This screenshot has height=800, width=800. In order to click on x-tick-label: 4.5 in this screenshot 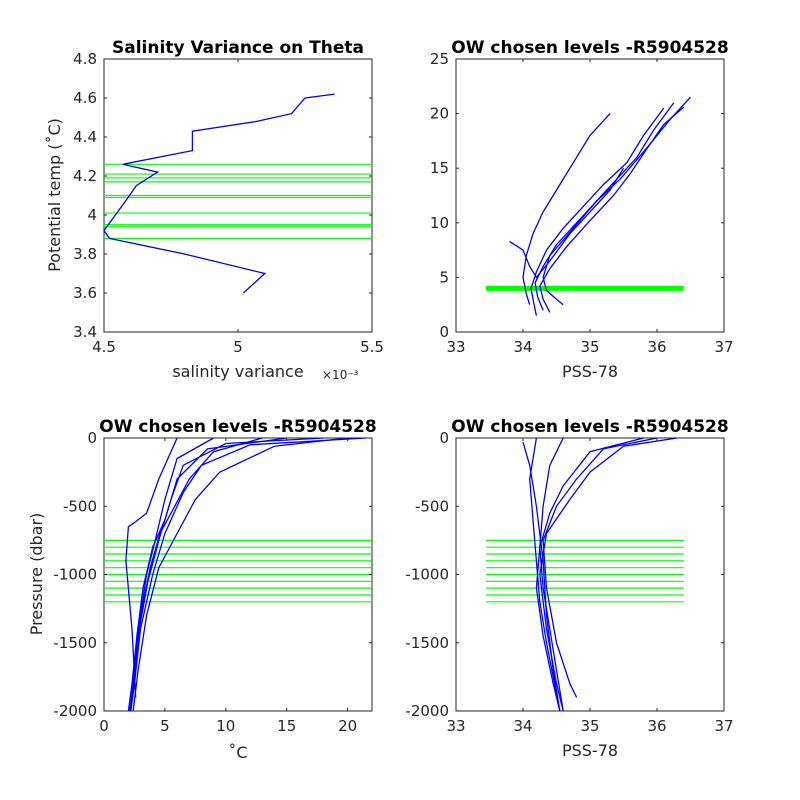, I will do `click(104, 347)`.